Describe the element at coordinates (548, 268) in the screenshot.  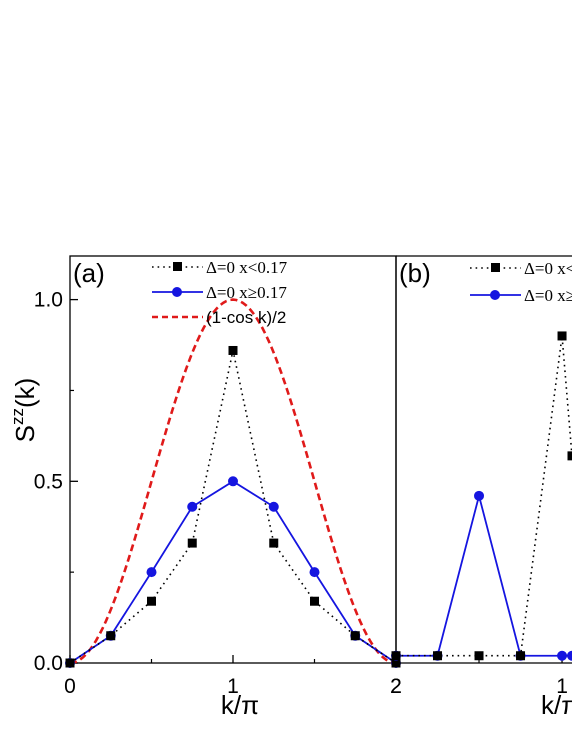
I see `legend-label-b-series-1: Δ=0 x<` at that location.